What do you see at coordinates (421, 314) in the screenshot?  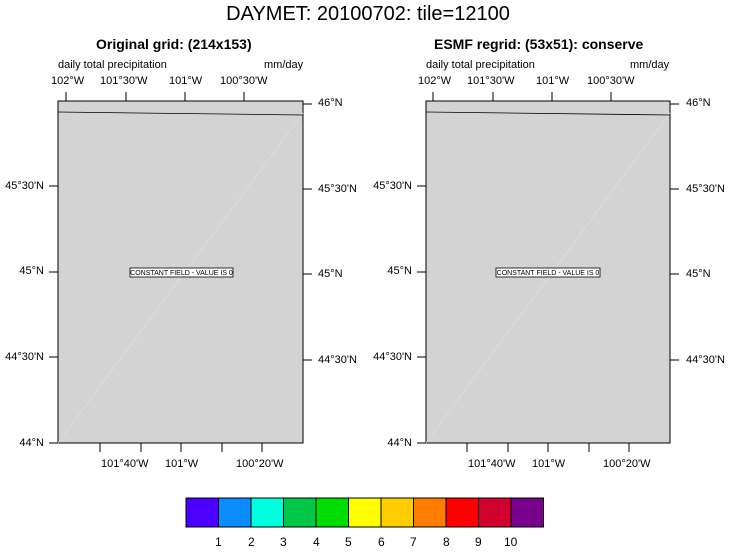 I see `right-left-ticks` at bounding box center [421, 314].